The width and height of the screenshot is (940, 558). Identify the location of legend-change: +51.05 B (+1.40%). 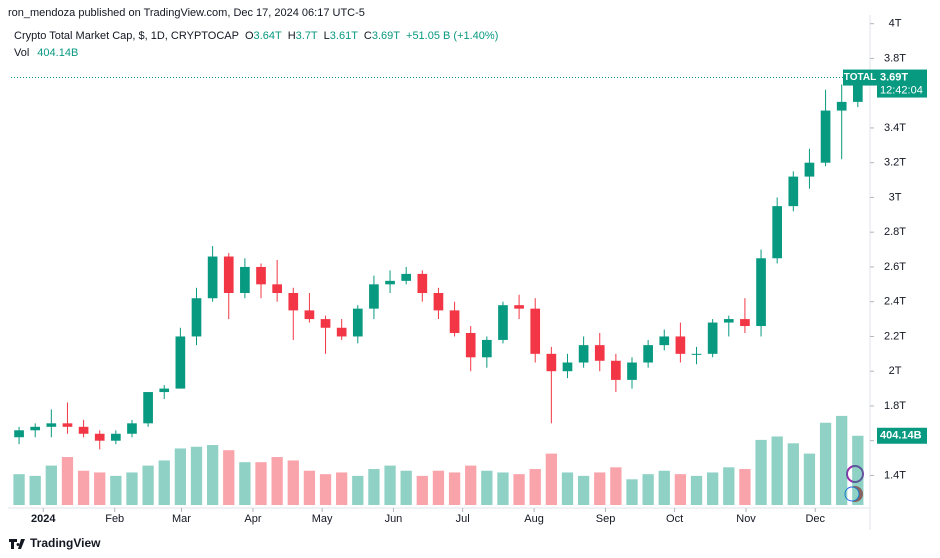
(452, 36).